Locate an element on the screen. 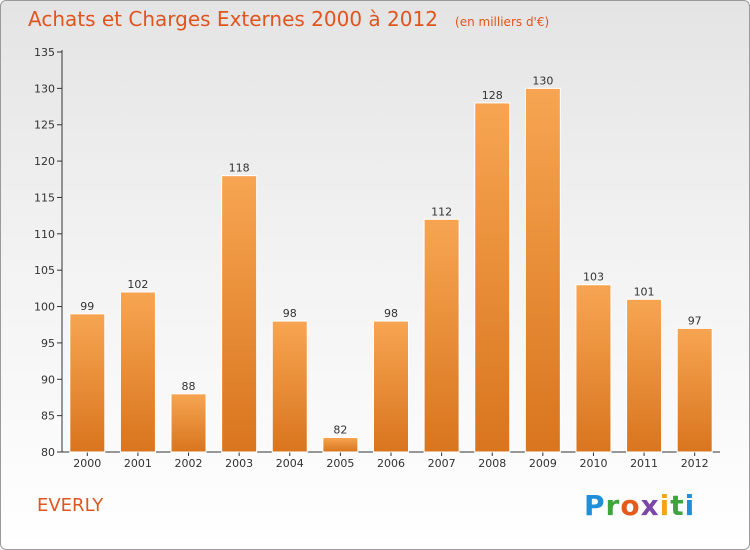  data-label: 118 is located at coordinates (239, 168).